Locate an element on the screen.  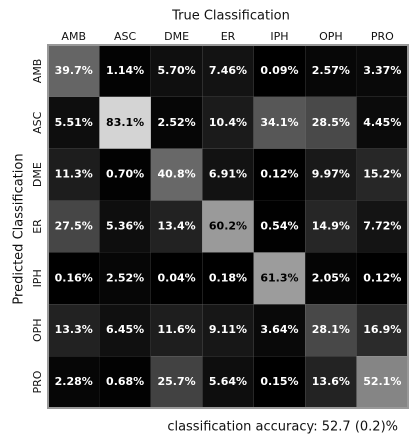
cell-label: 28.1% is located at coordinates (331, 329).